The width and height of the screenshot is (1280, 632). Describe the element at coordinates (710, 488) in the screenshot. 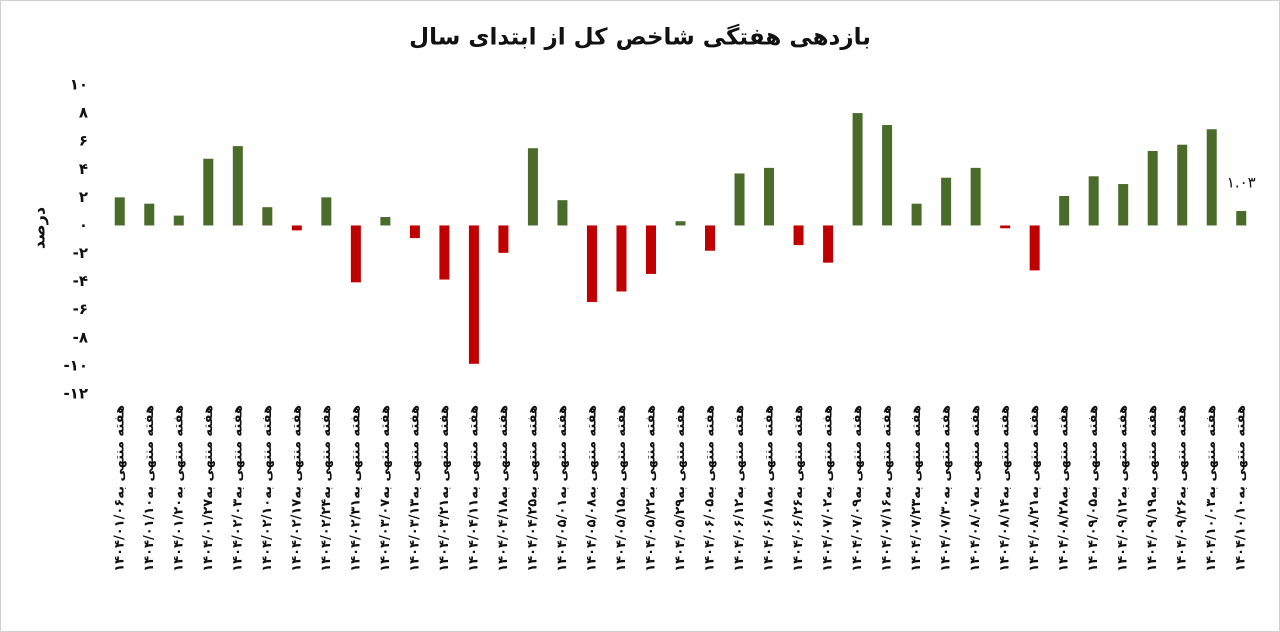

I see `x-tick-label: هفته منتهی به۱۴۰۴/۰۶/۰۵` at that location.